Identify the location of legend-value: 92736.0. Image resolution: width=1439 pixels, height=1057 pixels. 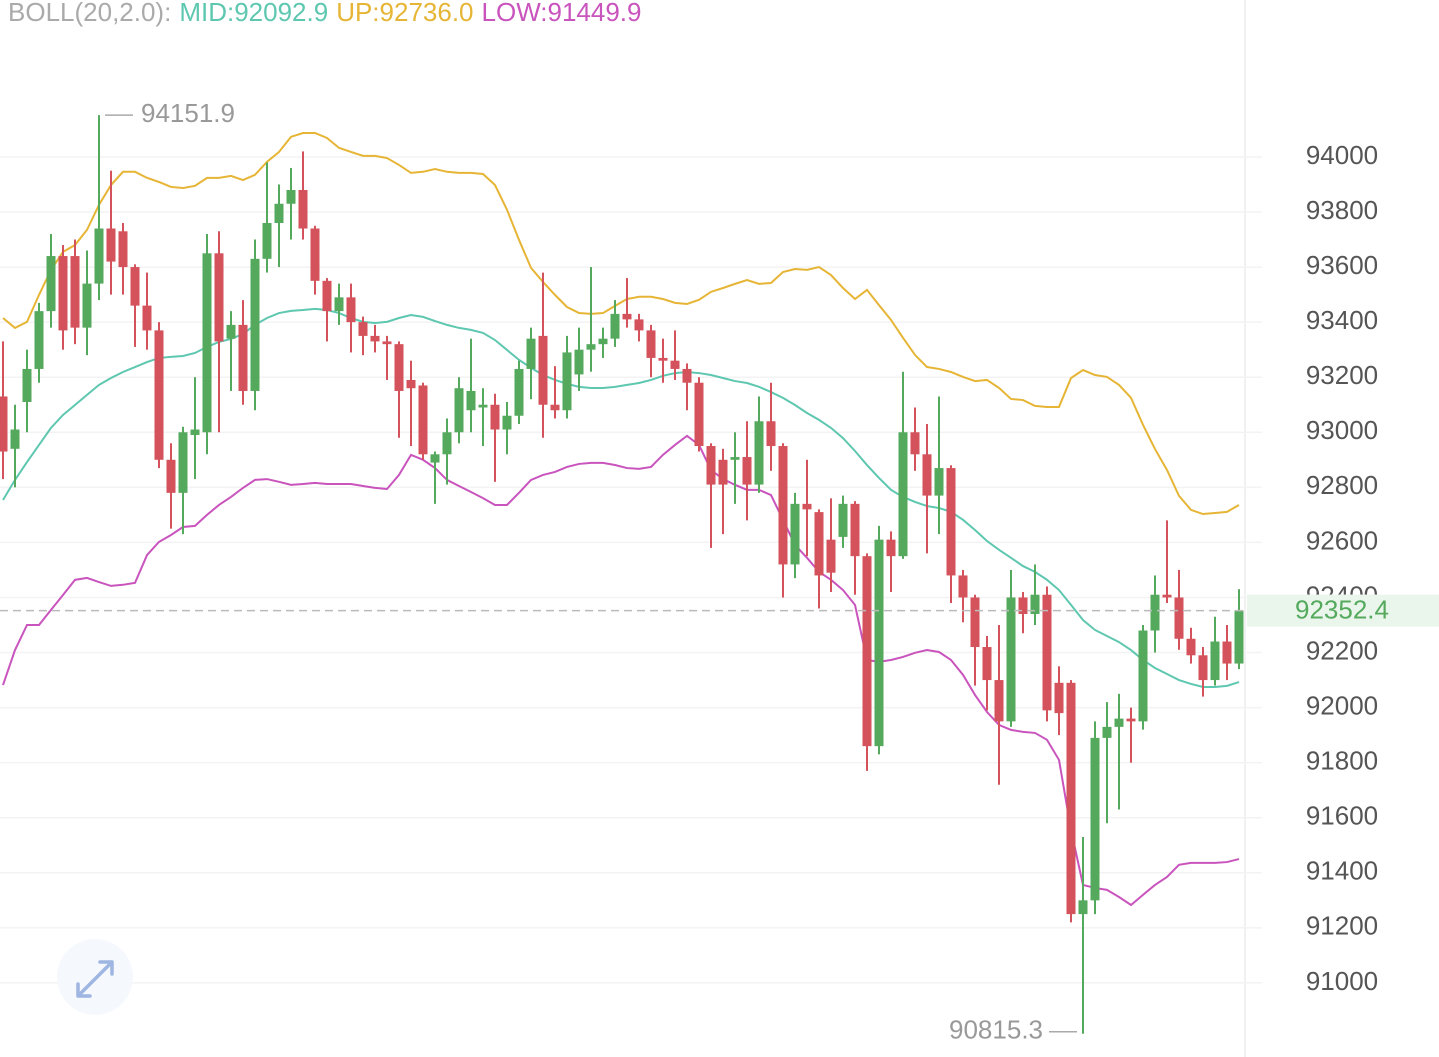
(427, 13).